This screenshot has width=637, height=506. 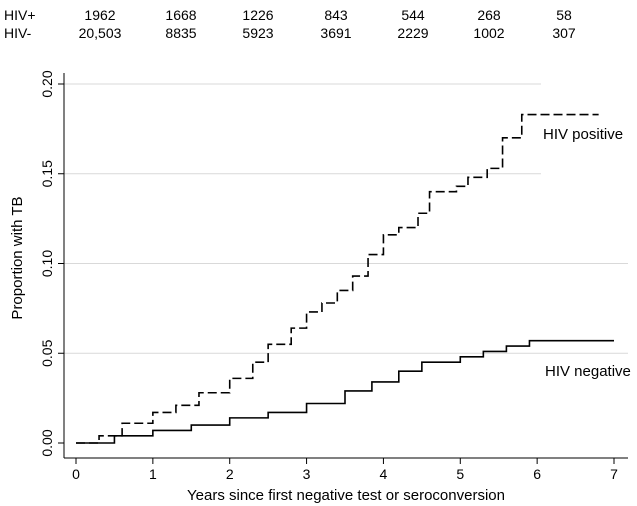 I want to click on risk-count: 307, so click(x=564, y=33).